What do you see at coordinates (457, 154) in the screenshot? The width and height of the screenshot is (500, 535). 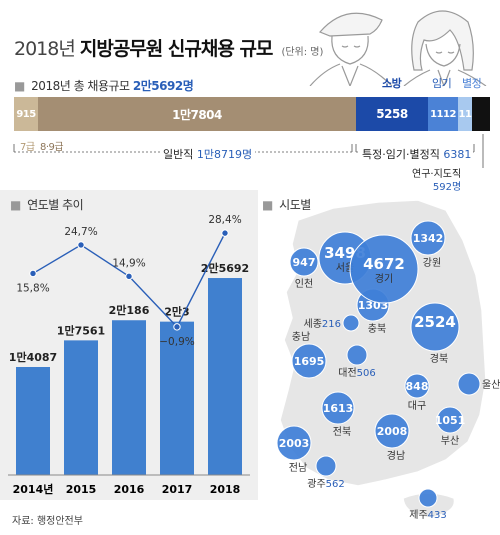 I see `special-value: 6381` at bounding box center [457, 154].